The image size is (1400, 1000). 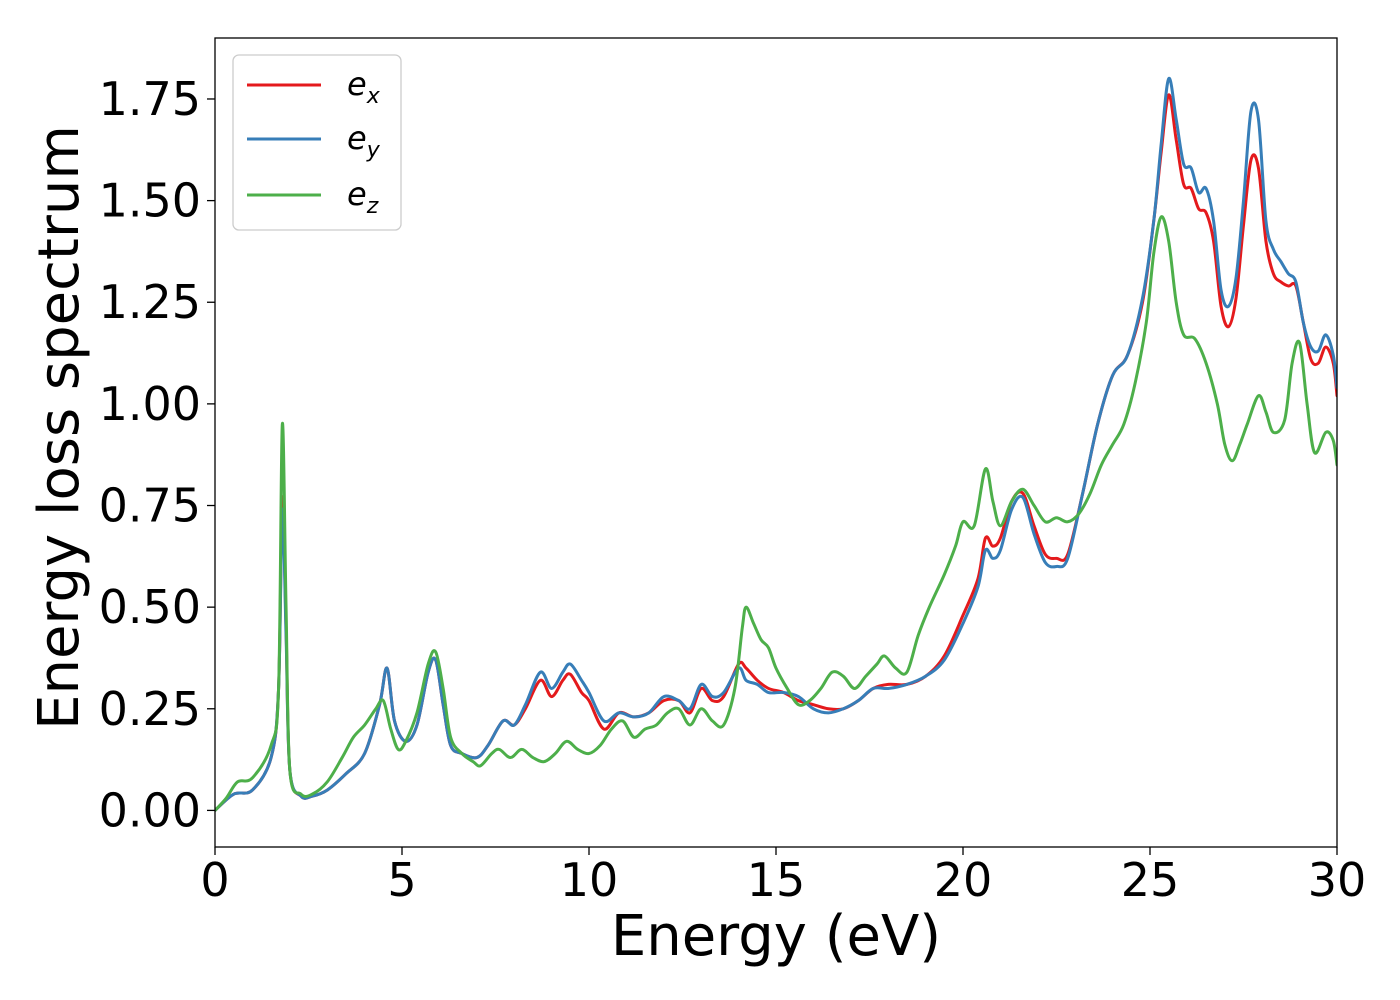 I want to click on y-tick-label: 0.00, so click(x=150, y=810).